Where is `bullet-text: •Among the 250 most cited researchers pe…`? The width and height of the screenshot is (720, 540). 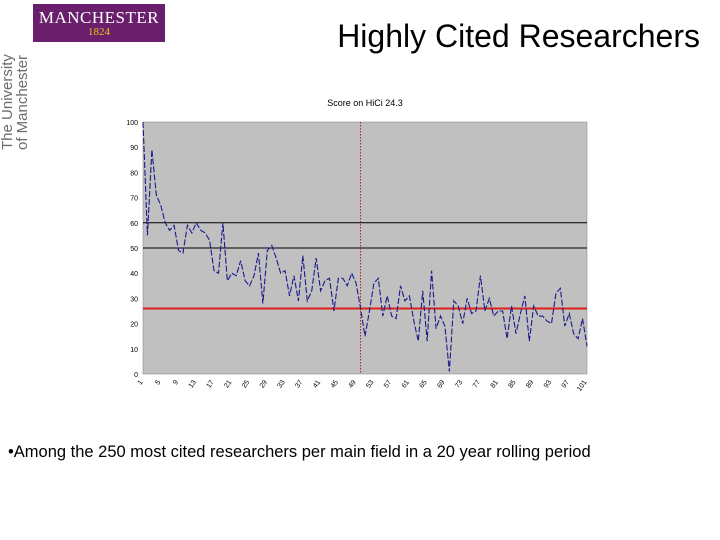
bullet-text: •Among the 250 most cited researchers pe… is located at coordinates (299, 452).